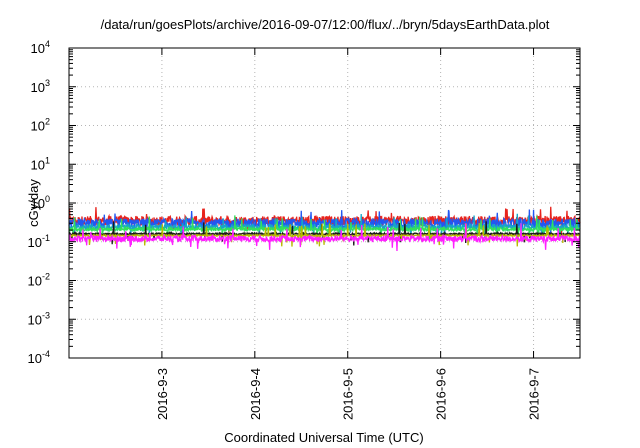 The width and height of the screenshot is (640, 448). I want to click on y-tick-label: 10⁴, so click(40, 47).